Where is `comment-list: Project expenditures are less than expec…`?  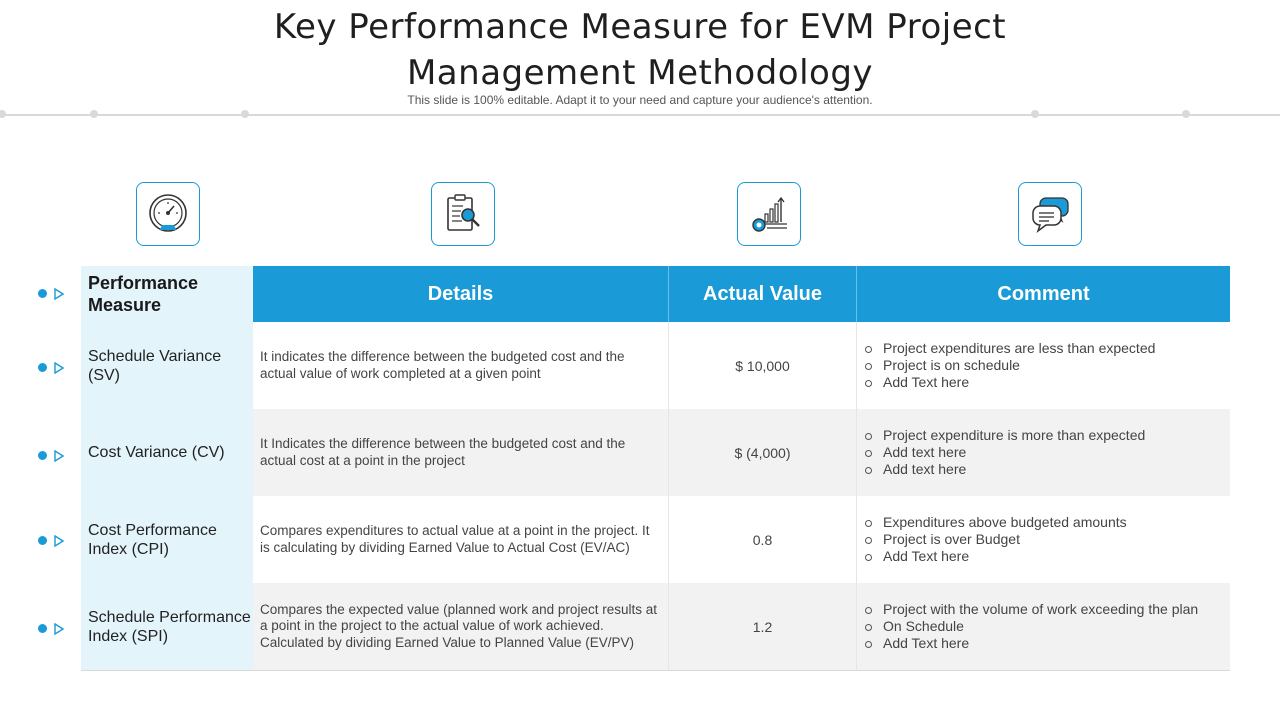
comment-list: Project expenditures are less than expec… is located at coordinates (1010, 365).